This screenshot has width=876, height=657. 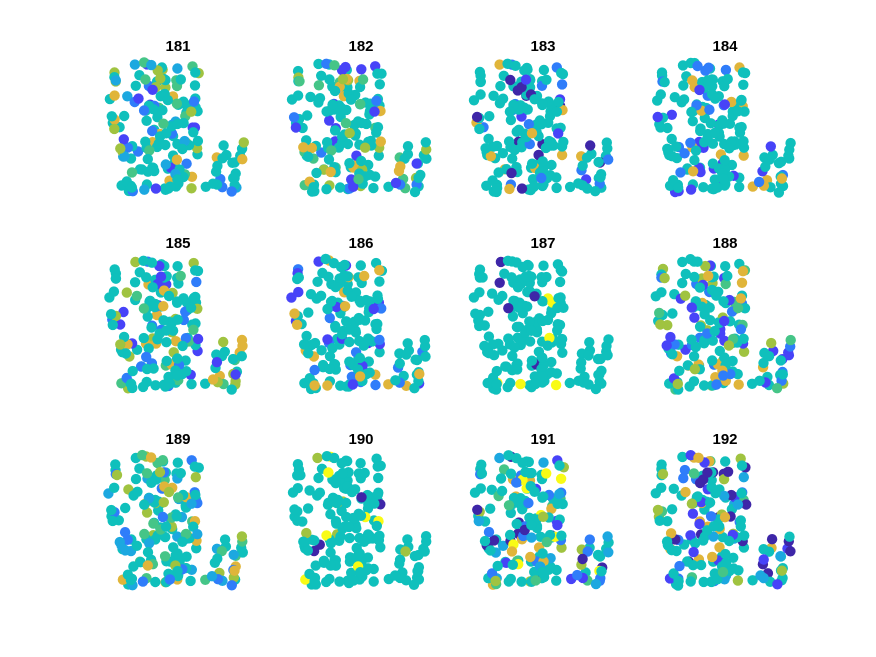 What do you see at coordinates (541, 510) in the screenshot?
I see `panel-191: 191` at bounding box center [541, 510].